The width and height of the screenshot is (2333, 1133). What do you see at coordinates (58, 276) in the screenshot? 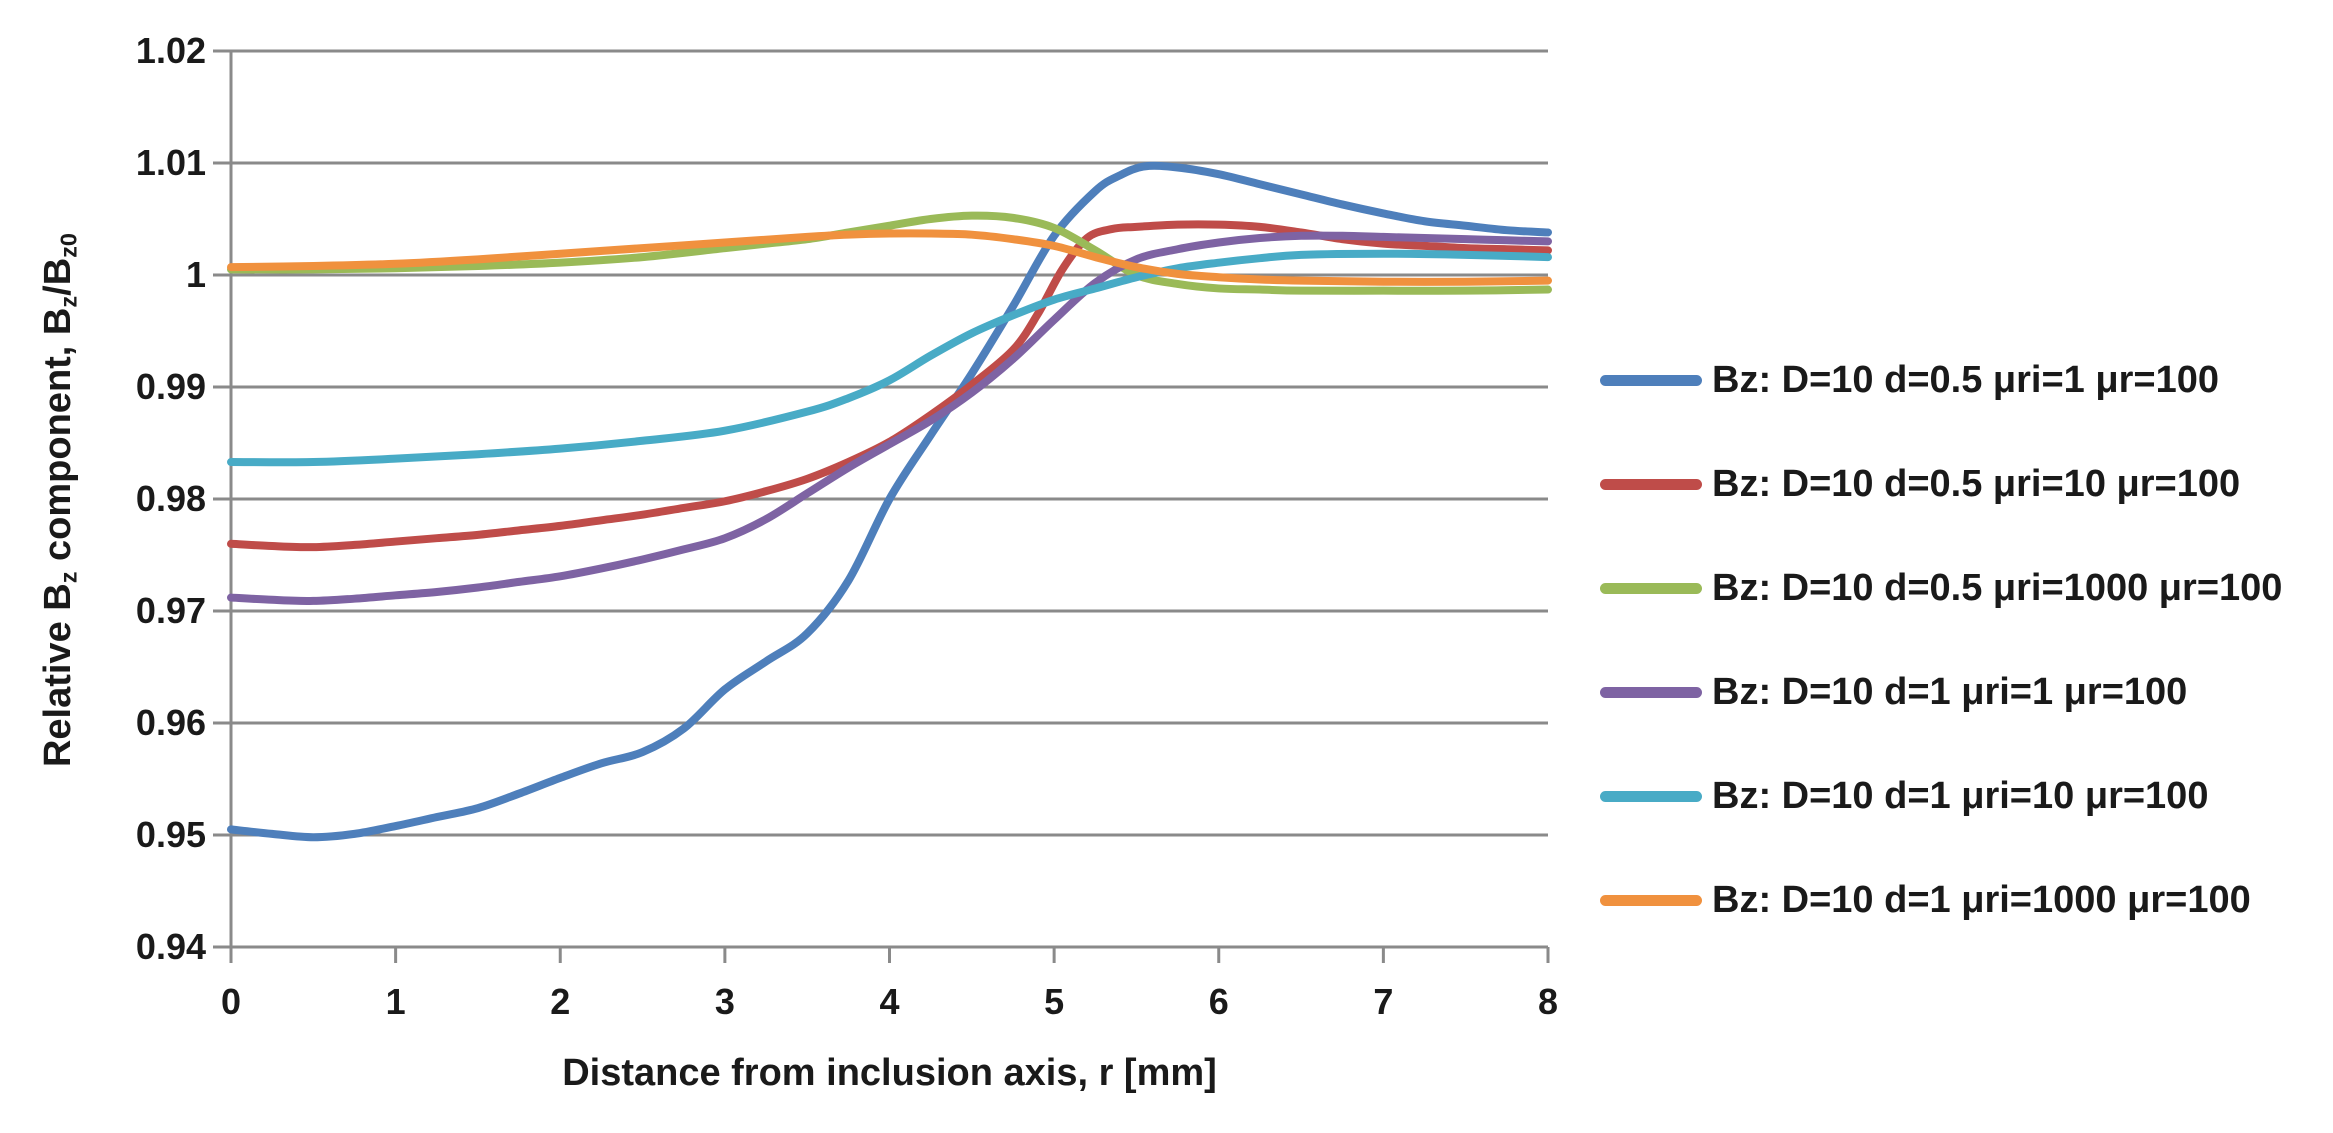
I see `y-axis-title-text: /B` at bounding box center [58, 276].